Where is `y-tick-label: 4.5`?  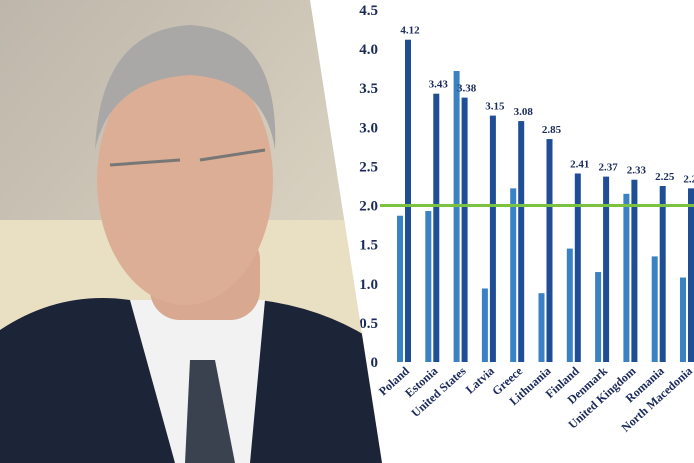 y-tick-label: 4.5 is located at coordinates (368, 11).